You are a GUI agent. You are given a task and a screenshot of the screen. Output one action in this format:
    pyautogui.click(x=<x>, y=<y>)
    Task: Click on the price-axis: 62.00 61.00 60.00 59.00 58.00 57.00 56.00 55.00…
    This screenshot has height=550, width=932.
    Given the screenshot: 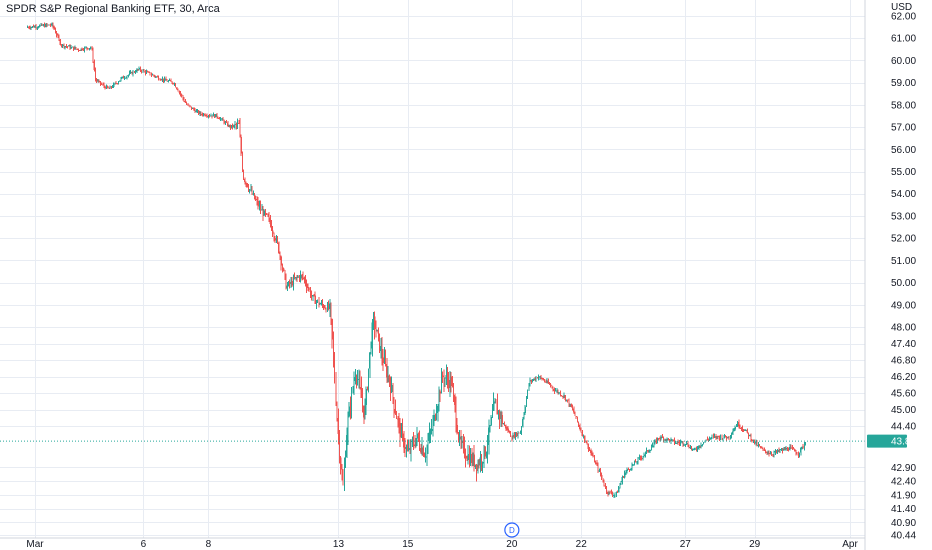 What is the action you would take?
    pyautogui.click(x=903, y=277)
    